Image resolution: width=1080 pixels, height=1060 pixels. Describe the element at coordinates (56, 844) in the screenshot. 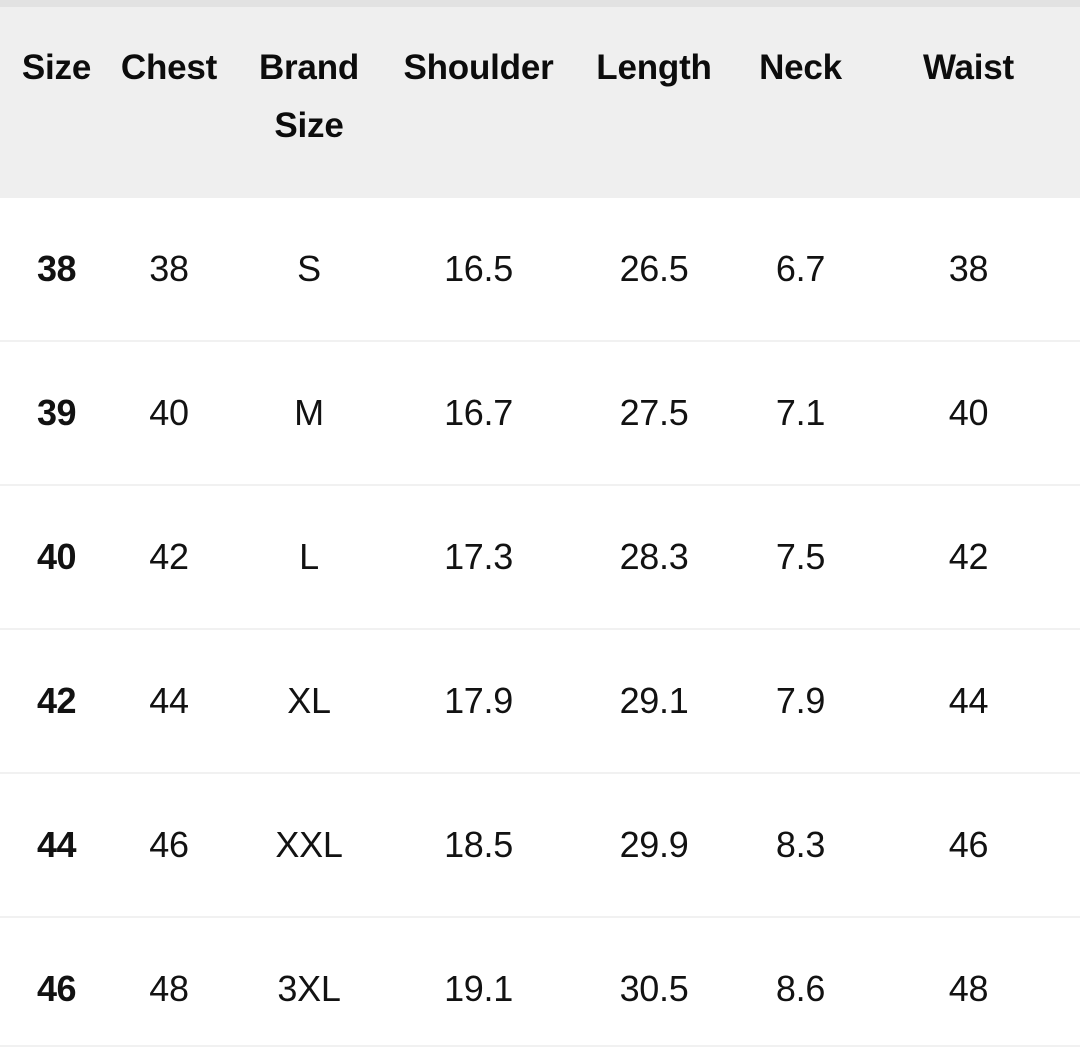

I see `cell-size: 44` at that location.